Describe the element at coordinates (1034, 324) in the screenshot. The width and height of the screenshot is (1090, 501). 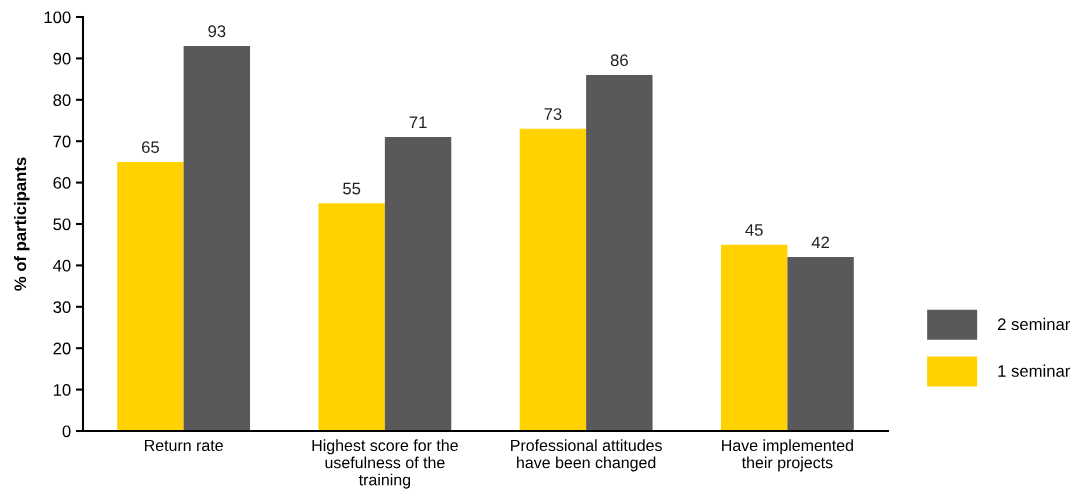
I see `legend-label: 2 seminar` at that location.